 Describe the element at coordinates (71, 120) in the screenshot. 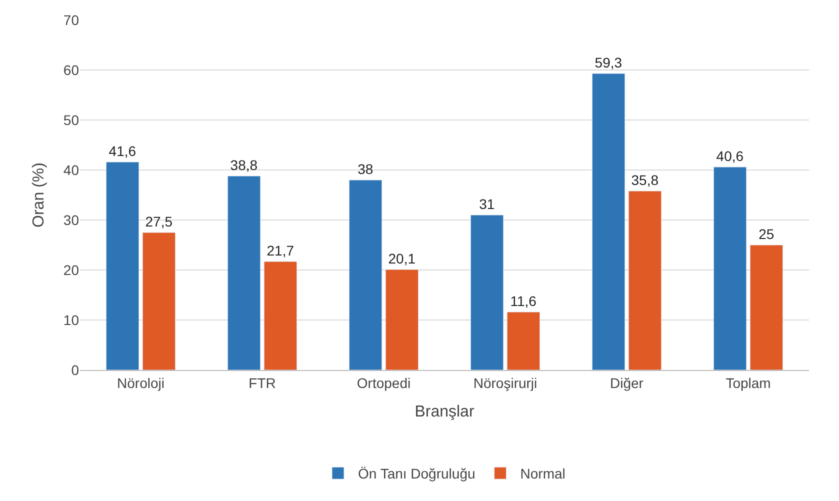

I see `y-tick-label: 50` at that location.